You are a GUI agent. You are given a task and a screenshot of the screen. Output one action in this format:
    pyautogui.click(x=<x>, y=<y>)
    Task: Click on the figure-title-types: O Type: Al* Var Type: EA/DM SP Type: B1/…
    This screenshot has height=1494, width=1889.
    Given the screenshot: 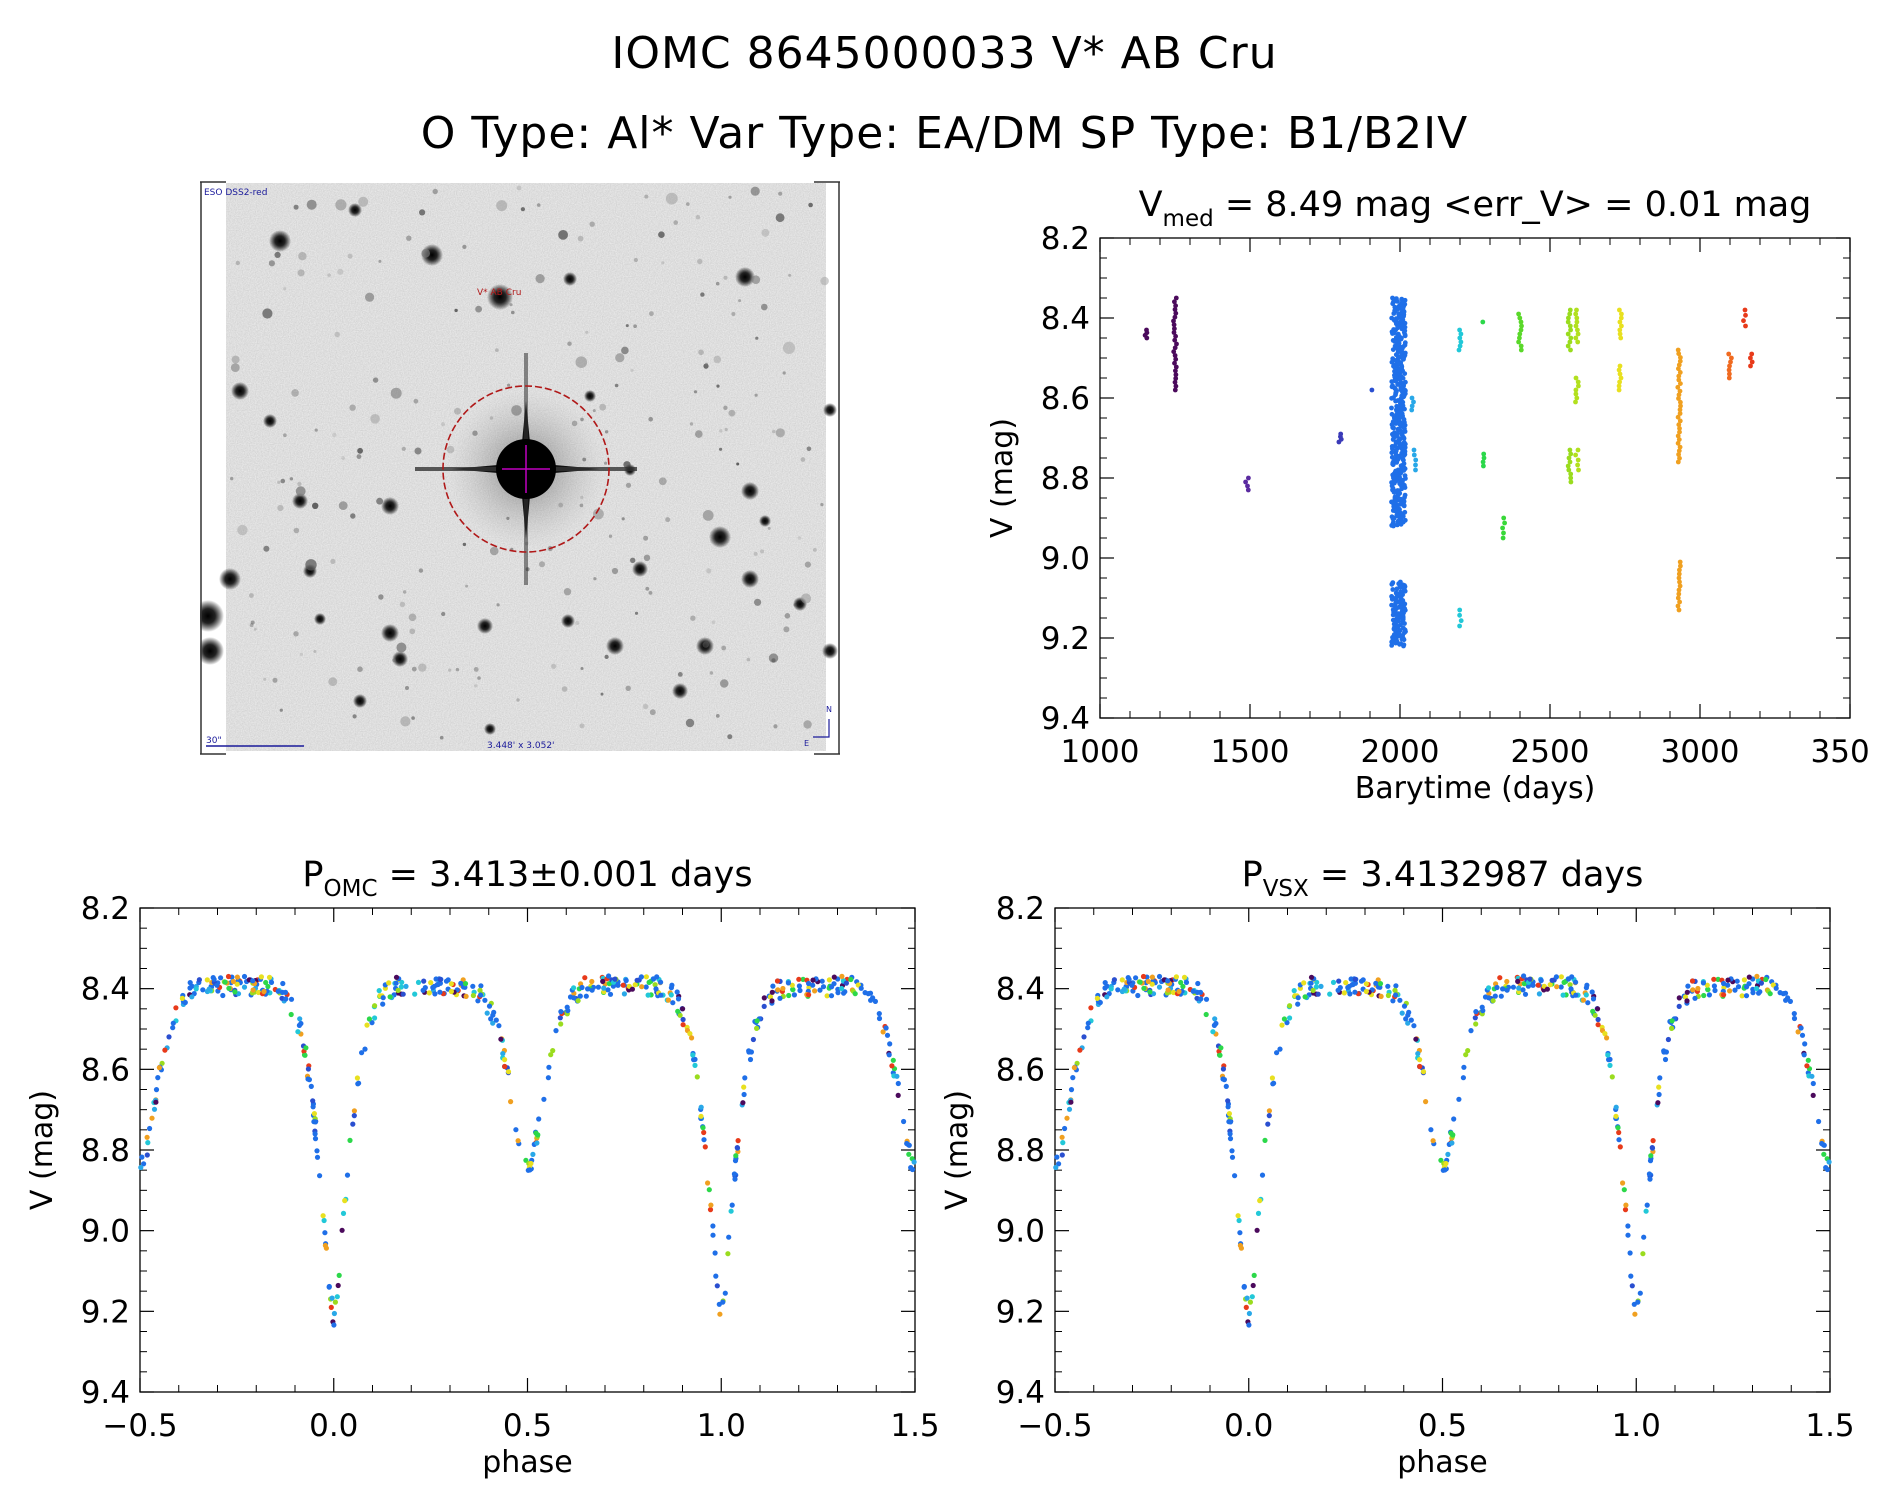 What is the action you would take?
    pyautogui.click(x=944, y=133)
    